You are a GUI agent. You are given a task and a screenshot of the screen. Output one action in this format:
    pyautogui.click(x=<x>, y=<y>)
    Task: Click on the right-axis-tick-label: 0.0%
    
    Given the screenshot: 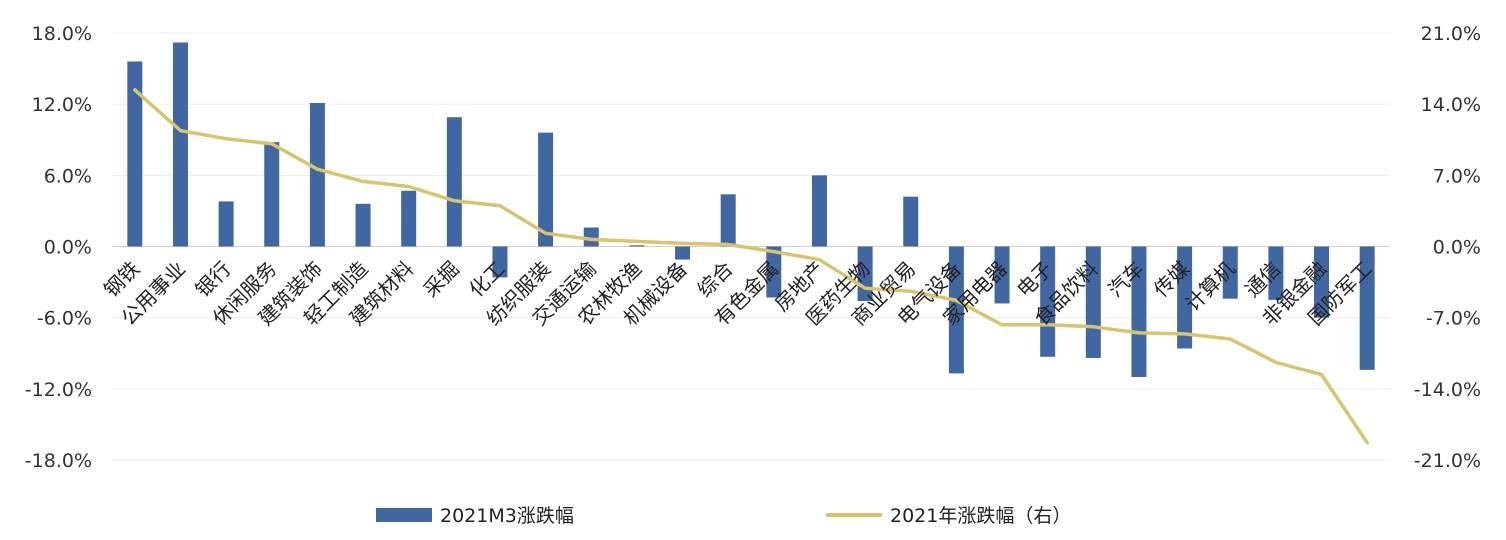 What is the action you would take?
    pyautogui.click(x=1457, y=248)
    